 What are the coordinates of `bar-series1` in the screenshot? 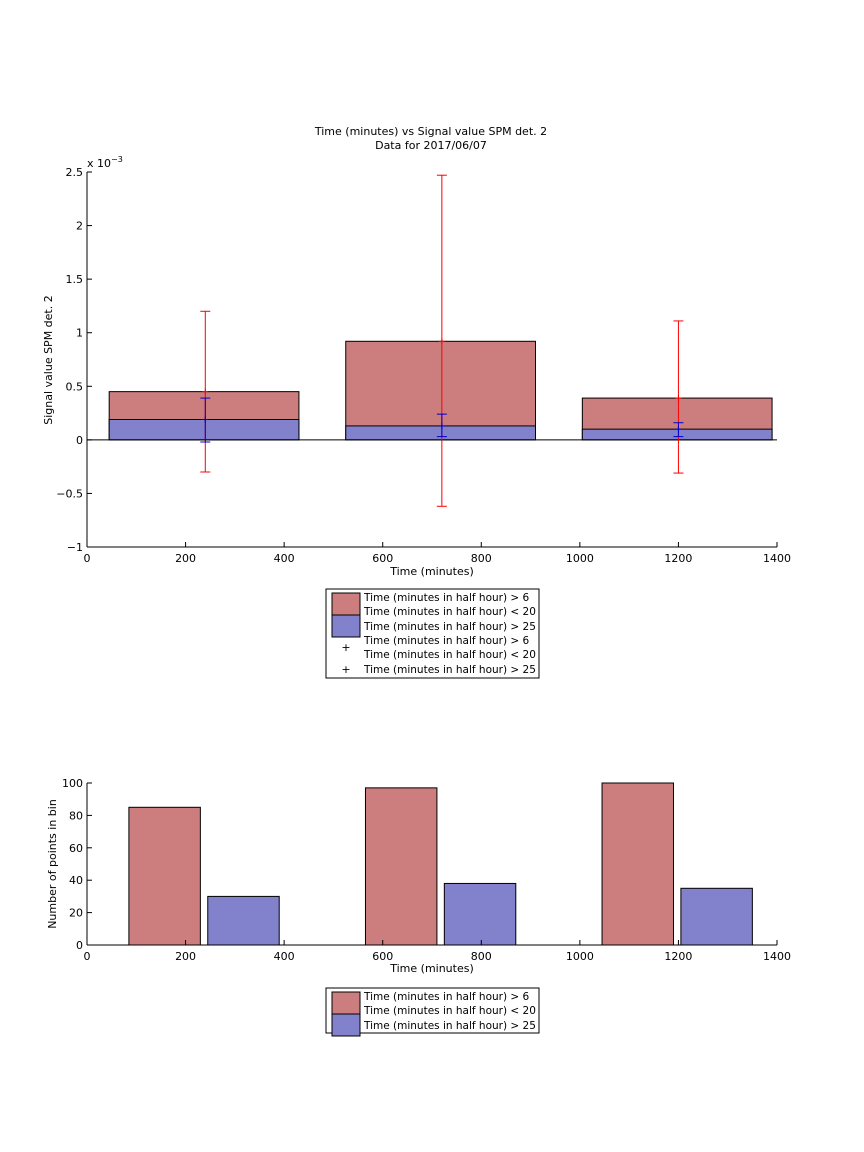 It's located at (440, 390).